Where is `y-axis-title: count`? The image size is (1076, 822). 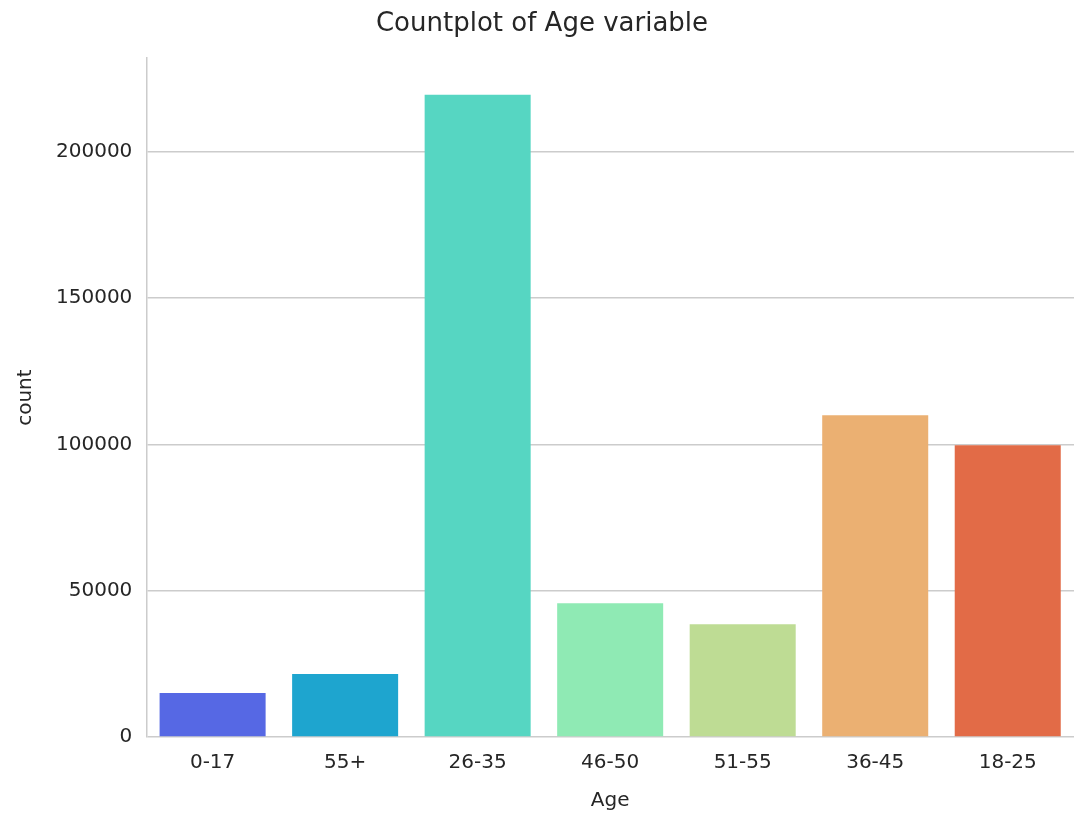 y-axis-title: count is located at coordinates (24, 397).